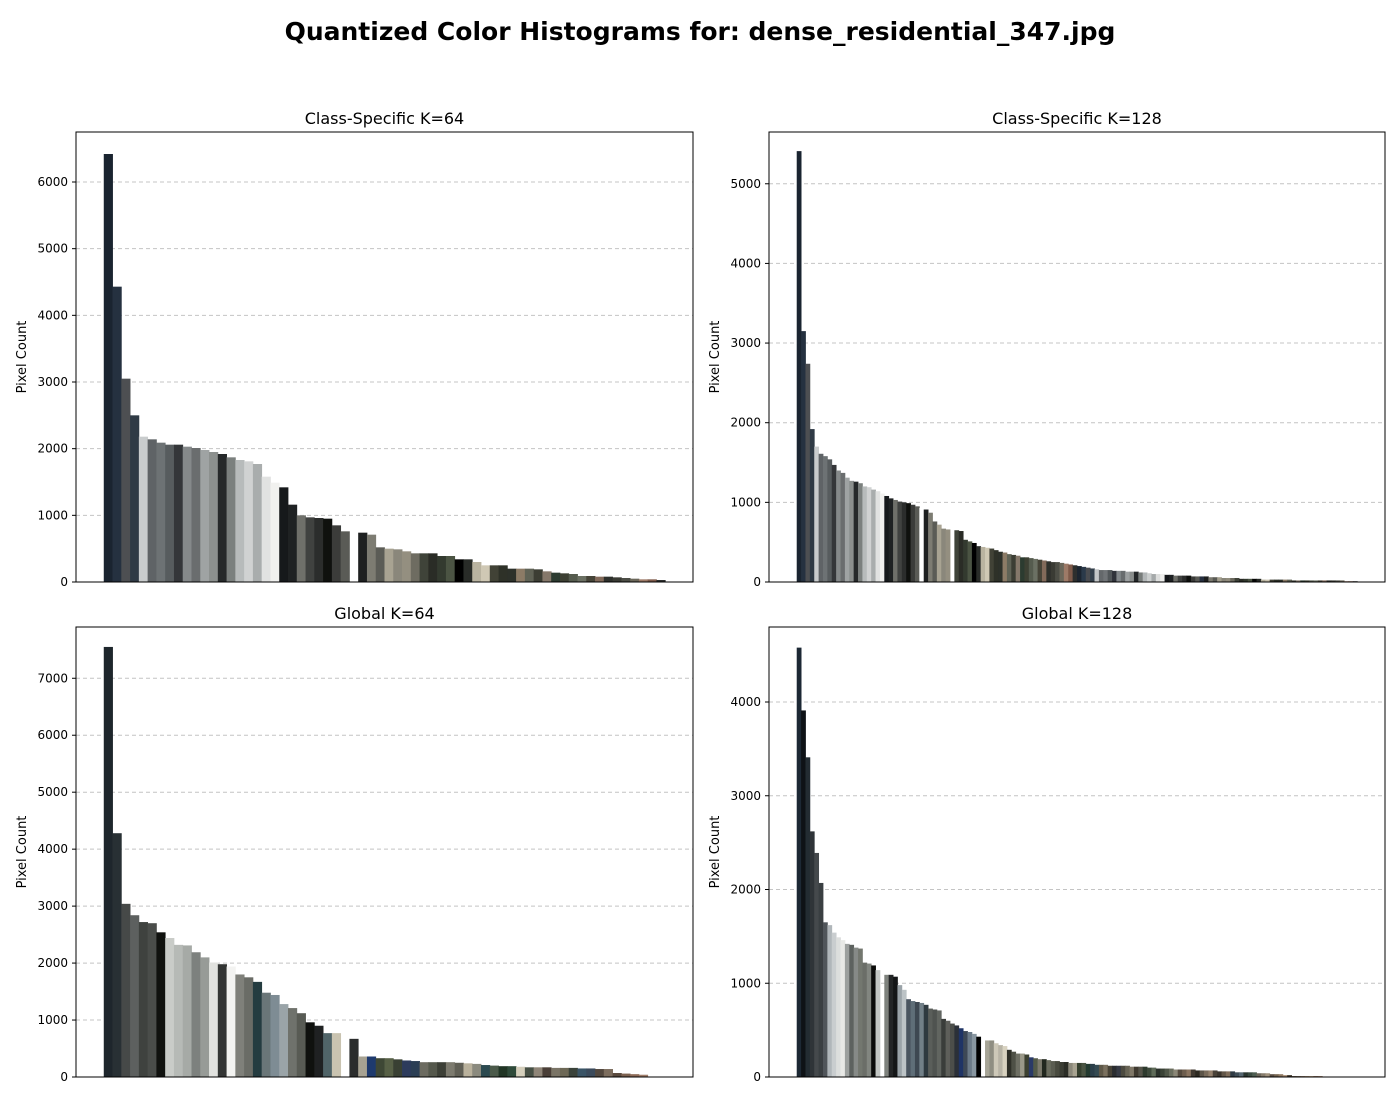 Image resolution: width=1400 pixels, height=1100 pixels. Describe the element at coordinates (52, 735) in the screenshot. I see `y-tick-label: 6000` at that location.